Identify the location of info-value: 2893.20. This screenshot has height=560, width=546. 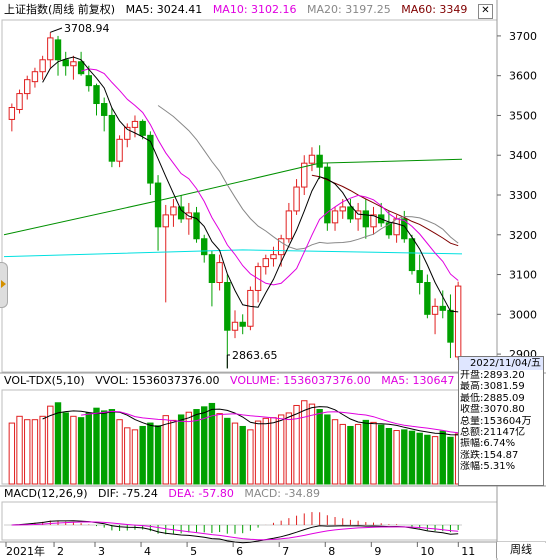
(504, 375).